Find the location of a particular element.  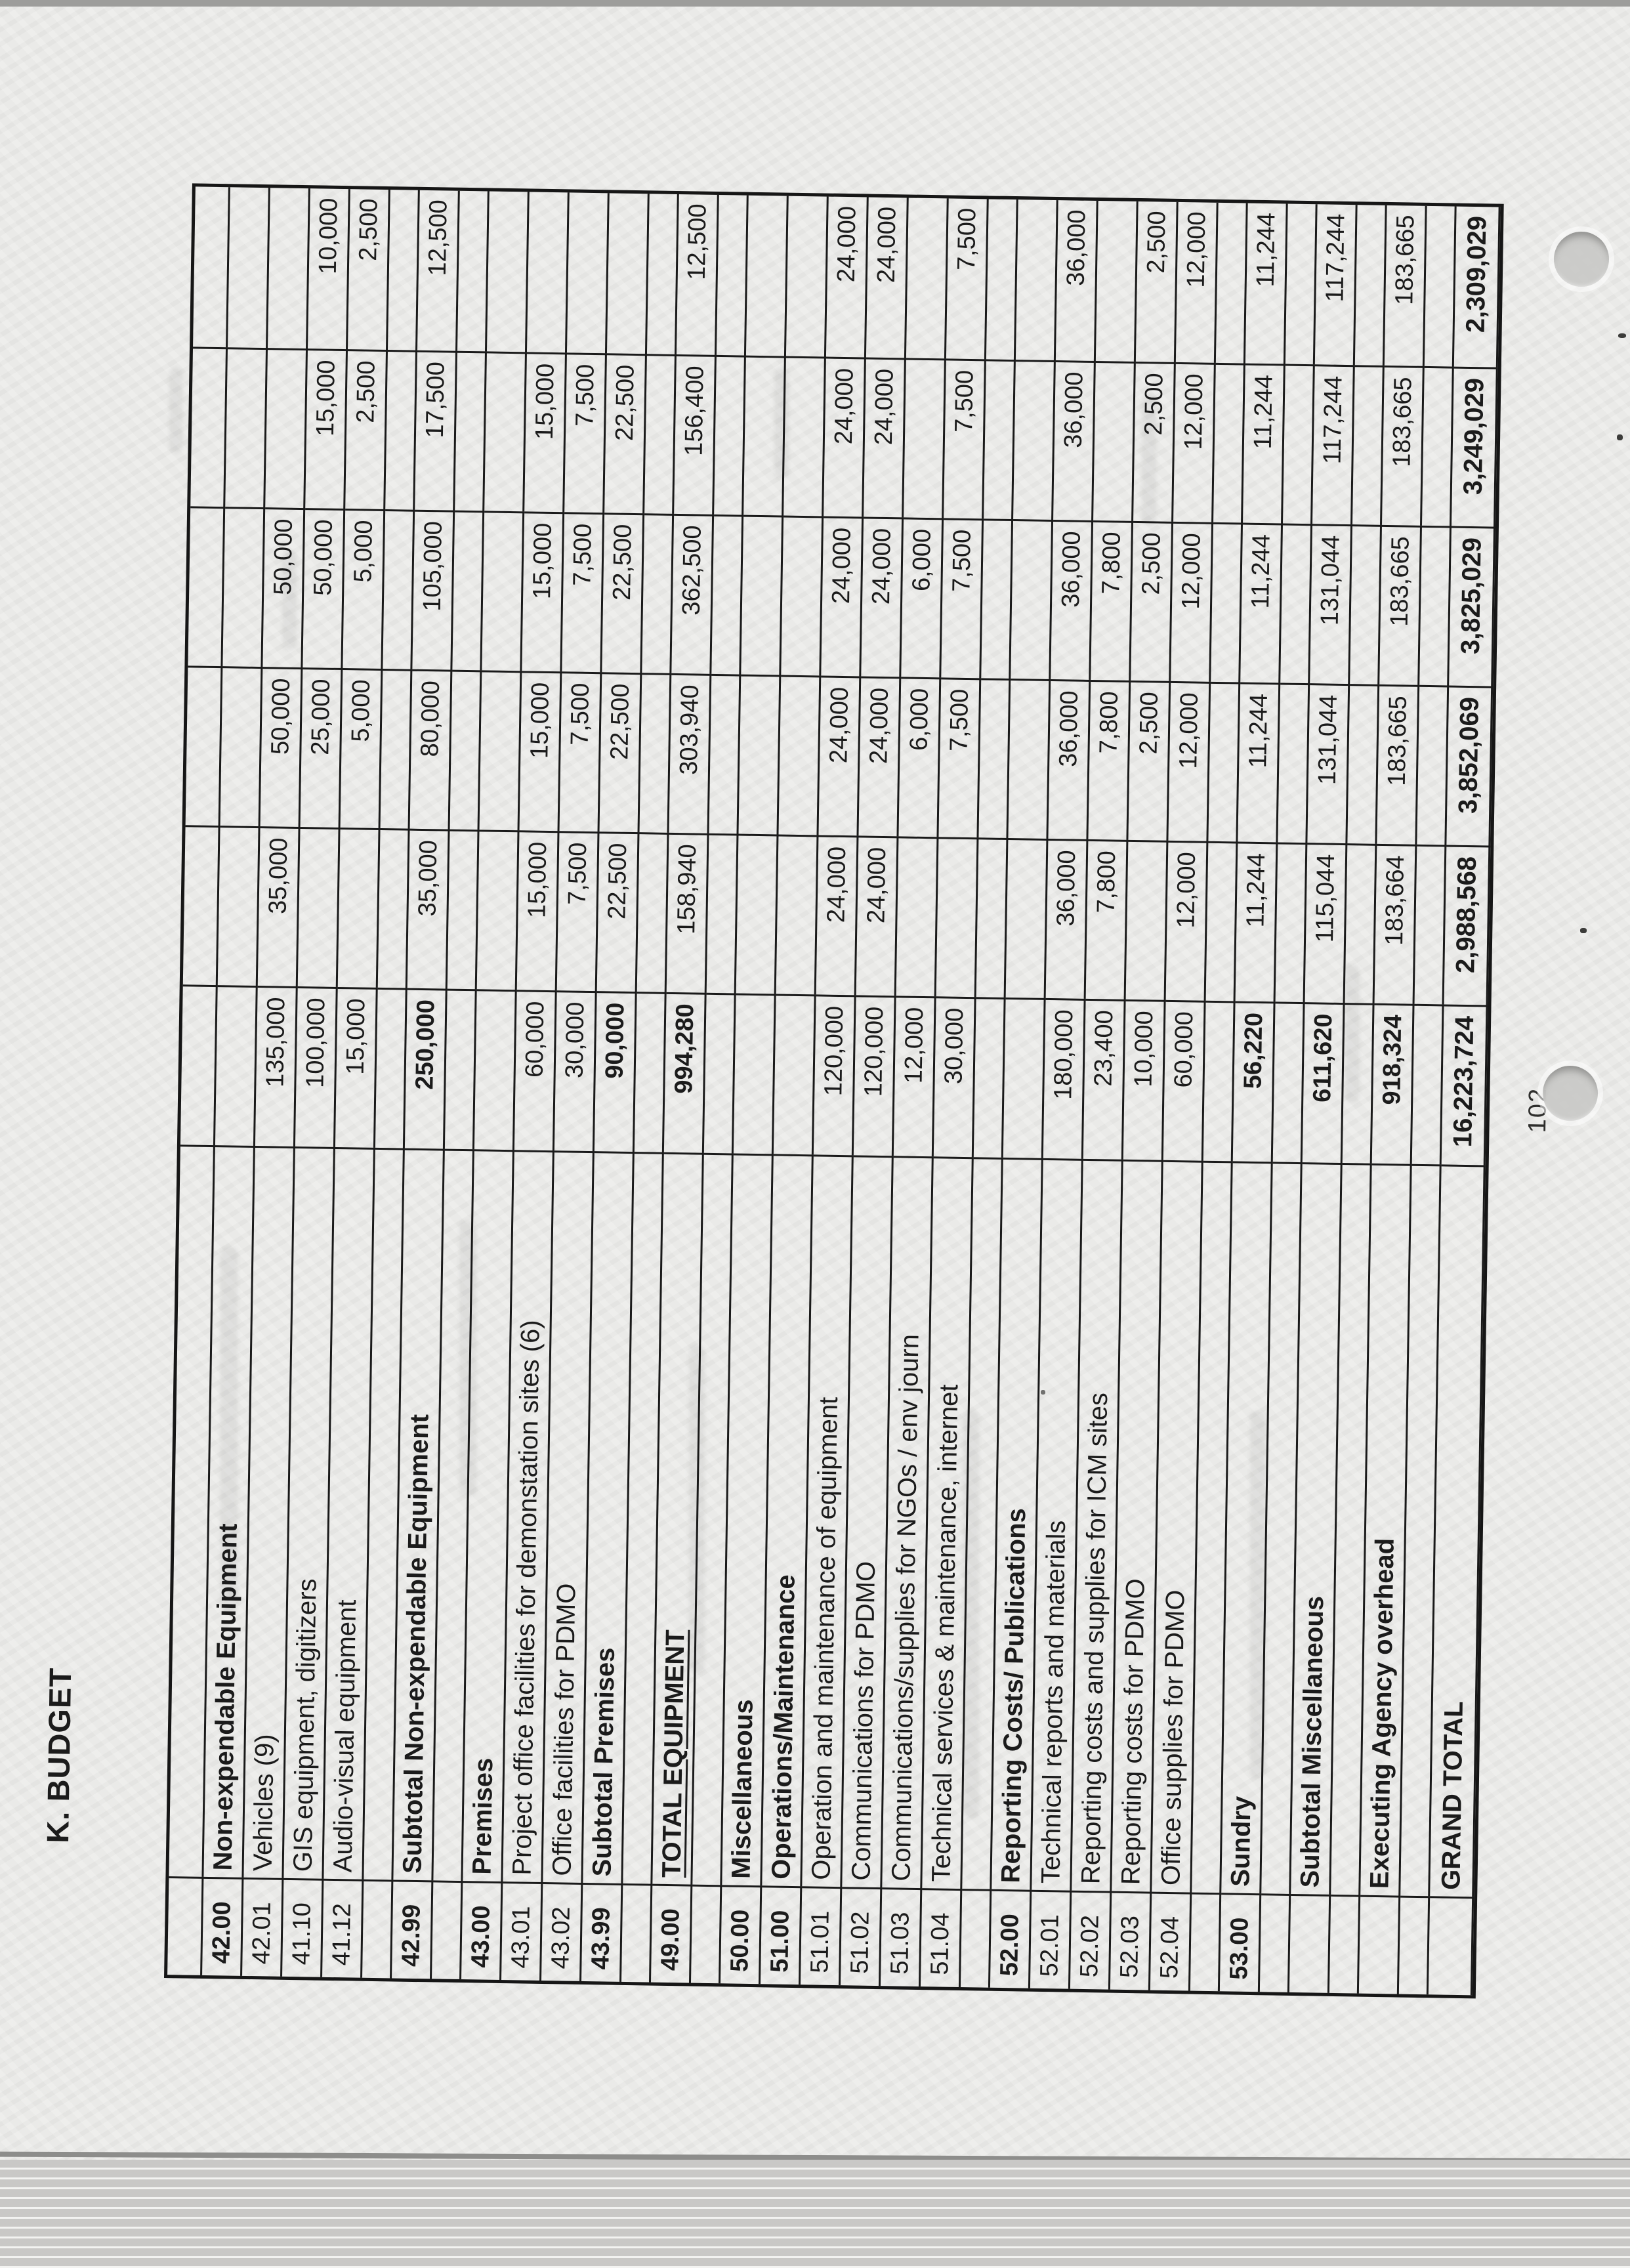

row-year2-value-cell: 303,940 is located at coordinates (690, 753).